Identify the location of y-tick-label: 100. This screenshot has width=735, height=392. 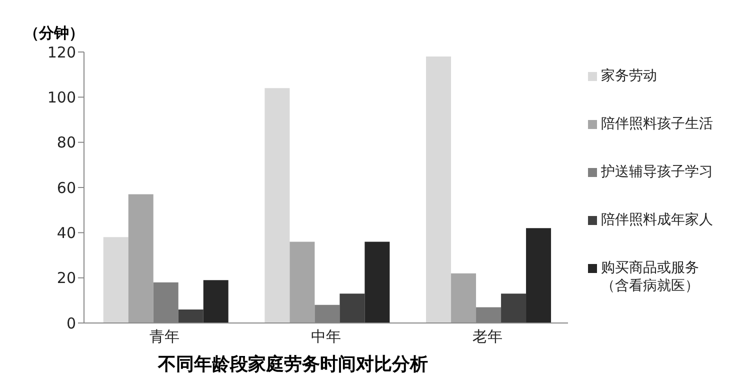
(61, 97).